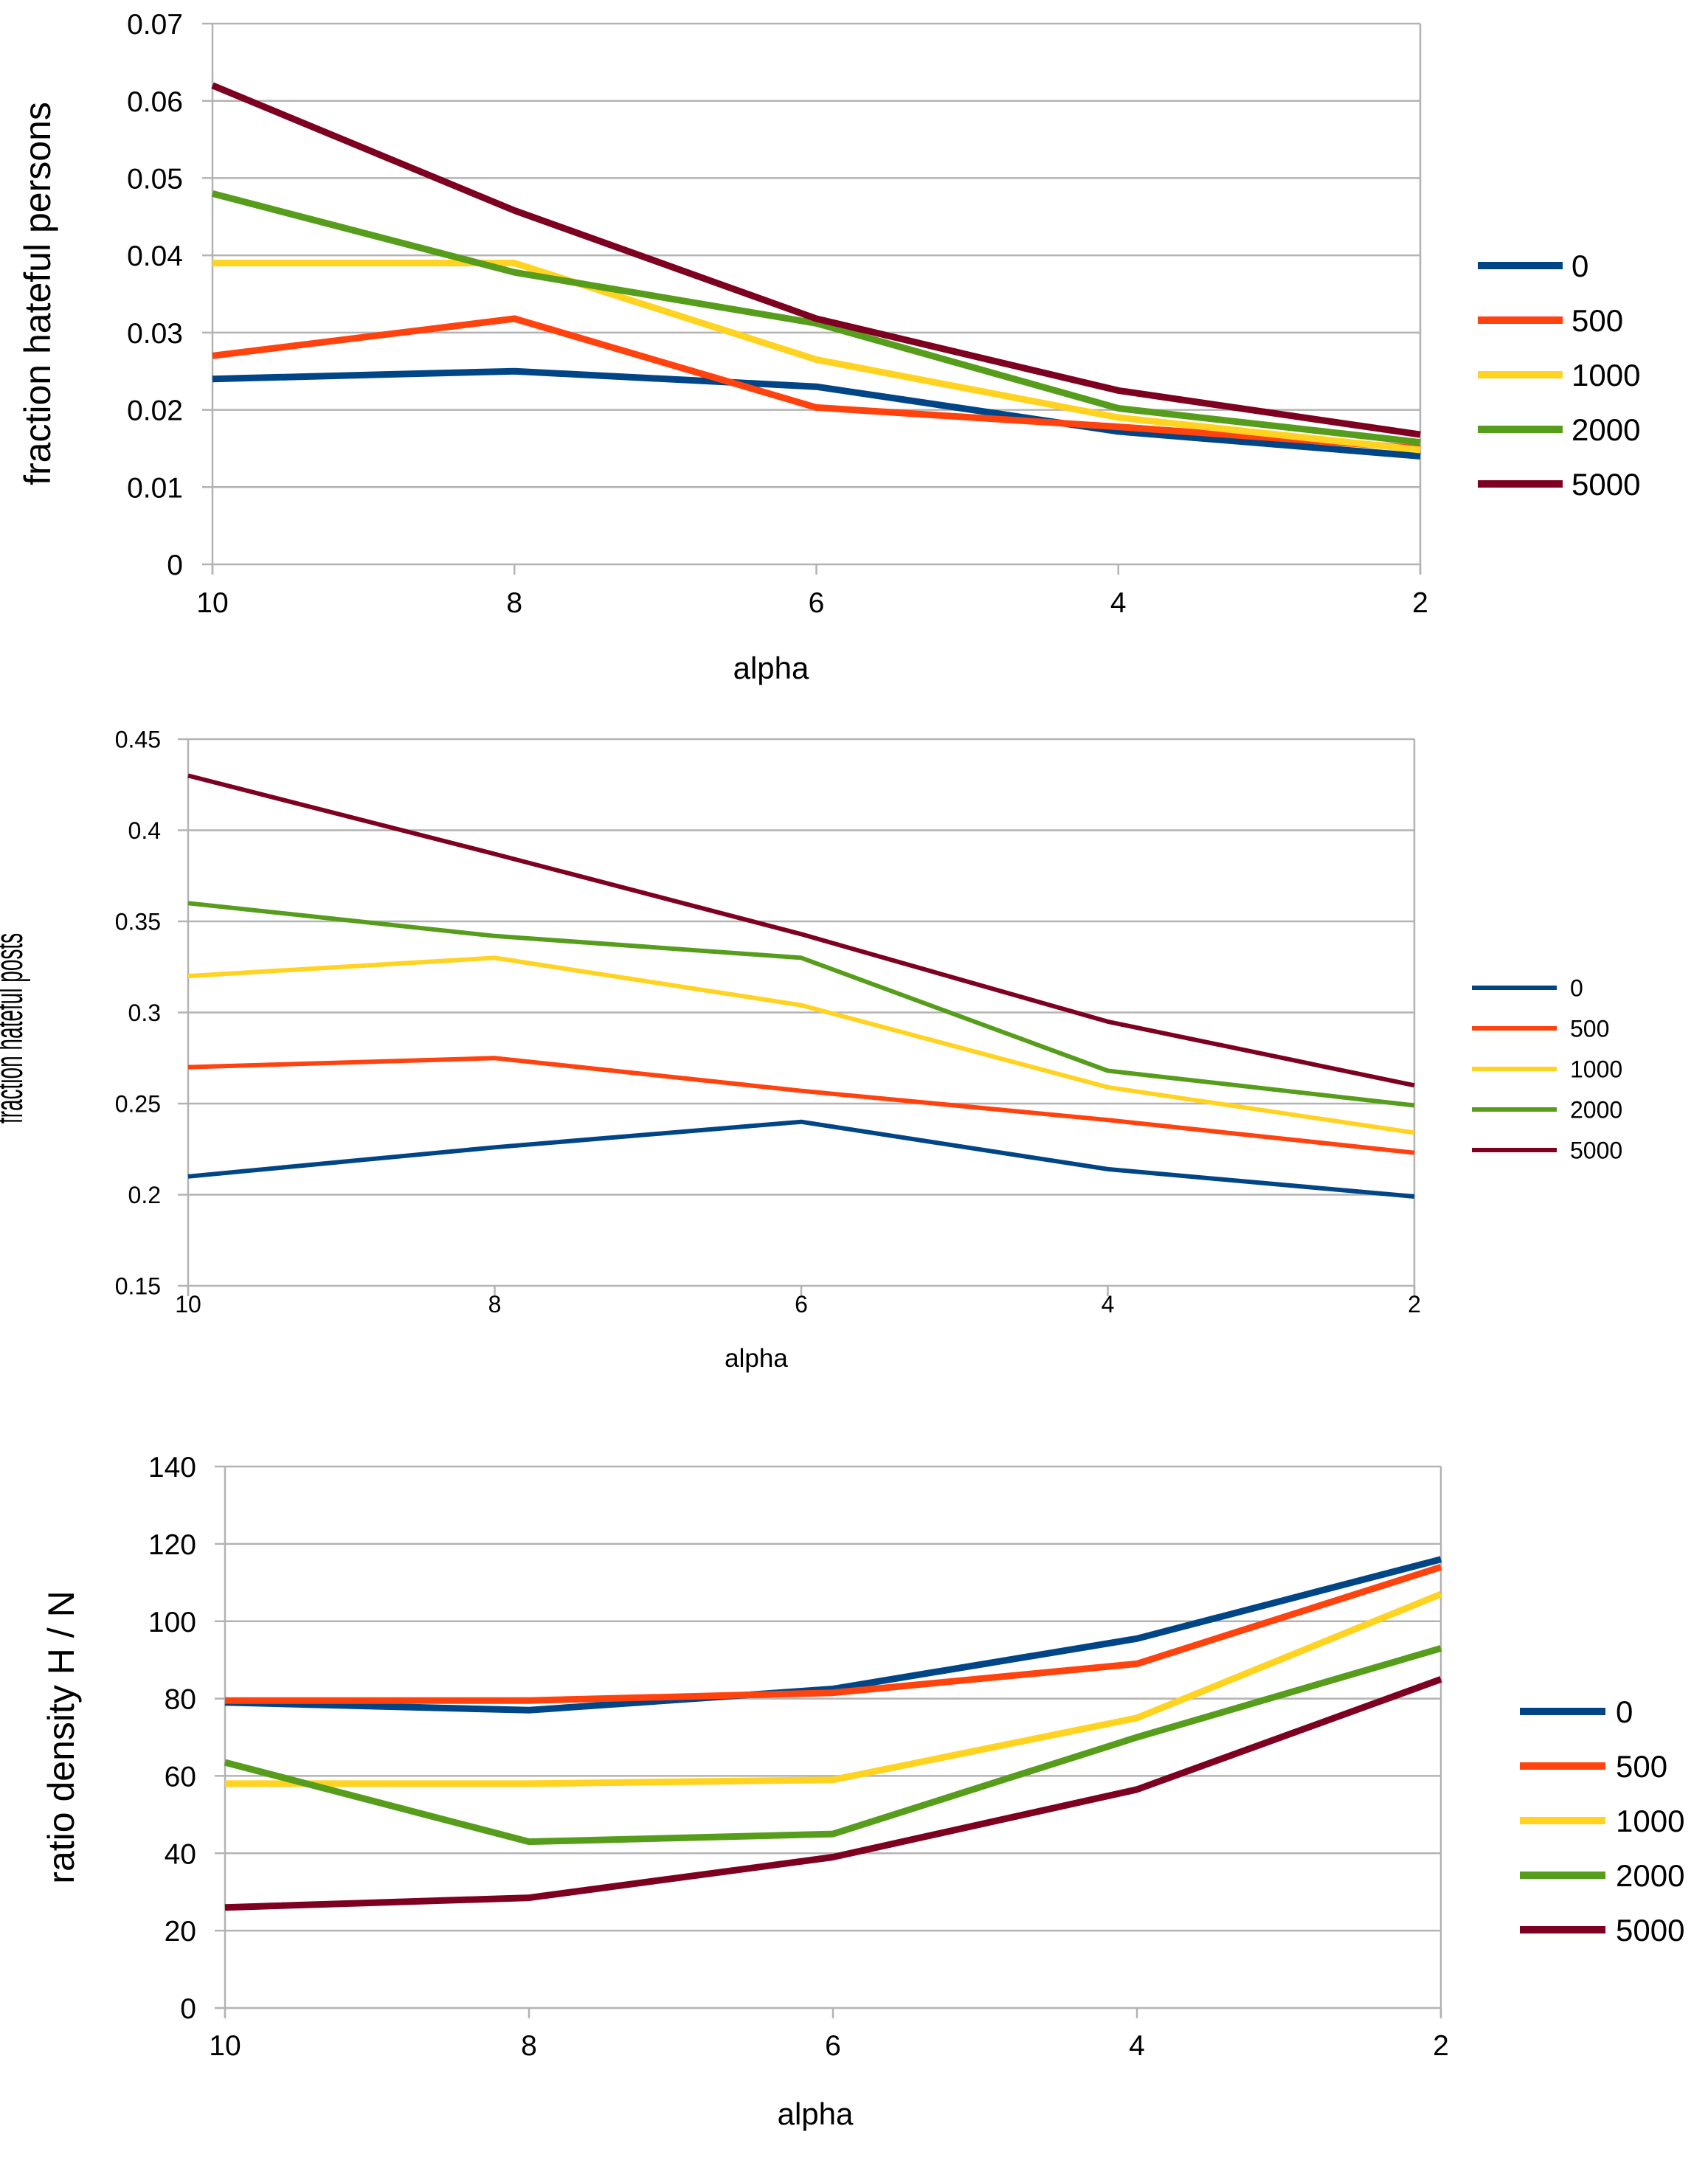  What do you see at coordinates (172, 1467) in the screenshot?
I see `y-tick-label: 140` at bounding box center [172, 1467].